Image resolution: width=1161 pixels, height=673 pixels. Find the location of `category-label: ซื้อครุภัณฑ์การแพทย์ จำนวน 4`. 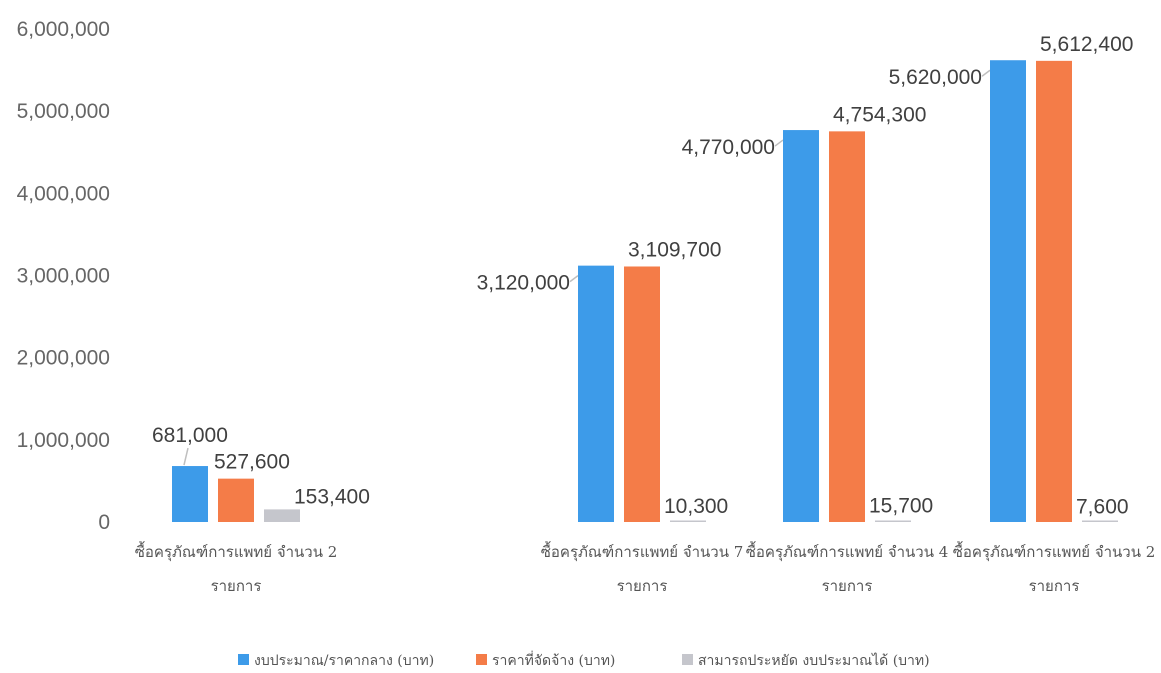

category-label: ซื้อครุภัณฑ์การแพทย์ จำนวน 4 is located at coordinates (847, 551).